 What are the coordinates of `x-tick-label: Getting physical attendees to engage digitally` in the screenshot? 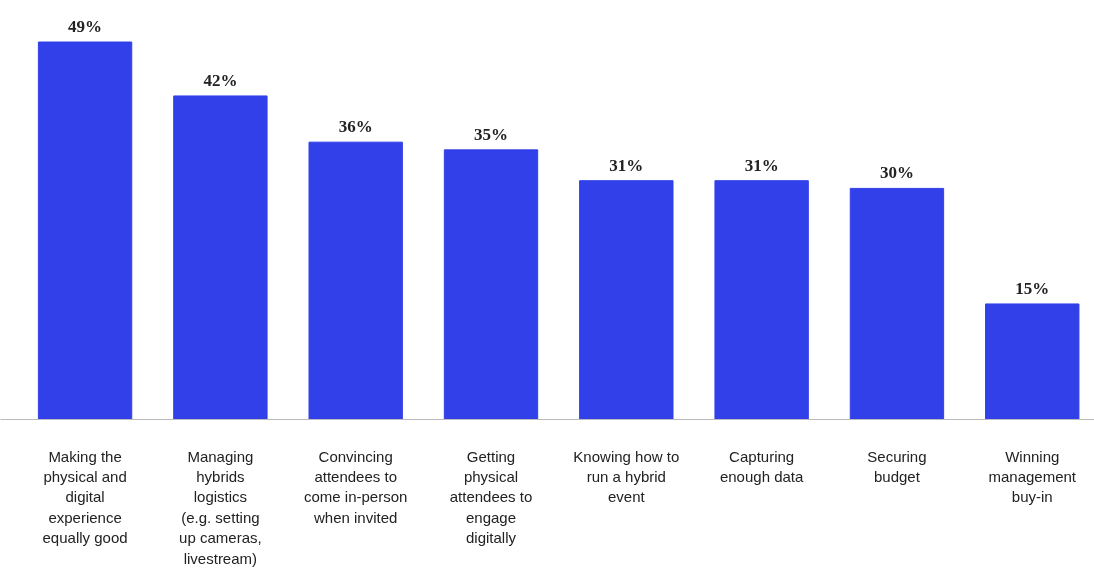 It's located at (491, 497).